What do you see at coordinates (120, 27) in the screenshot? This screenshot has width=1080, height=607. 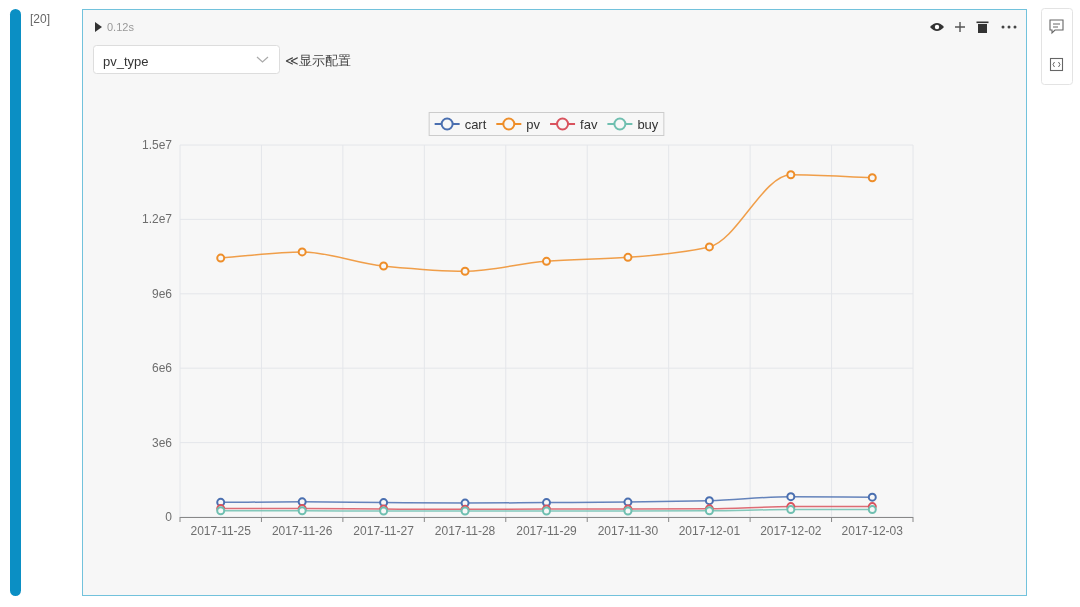 I see `annotation: 0.12s` at bounding box center [120, 27].